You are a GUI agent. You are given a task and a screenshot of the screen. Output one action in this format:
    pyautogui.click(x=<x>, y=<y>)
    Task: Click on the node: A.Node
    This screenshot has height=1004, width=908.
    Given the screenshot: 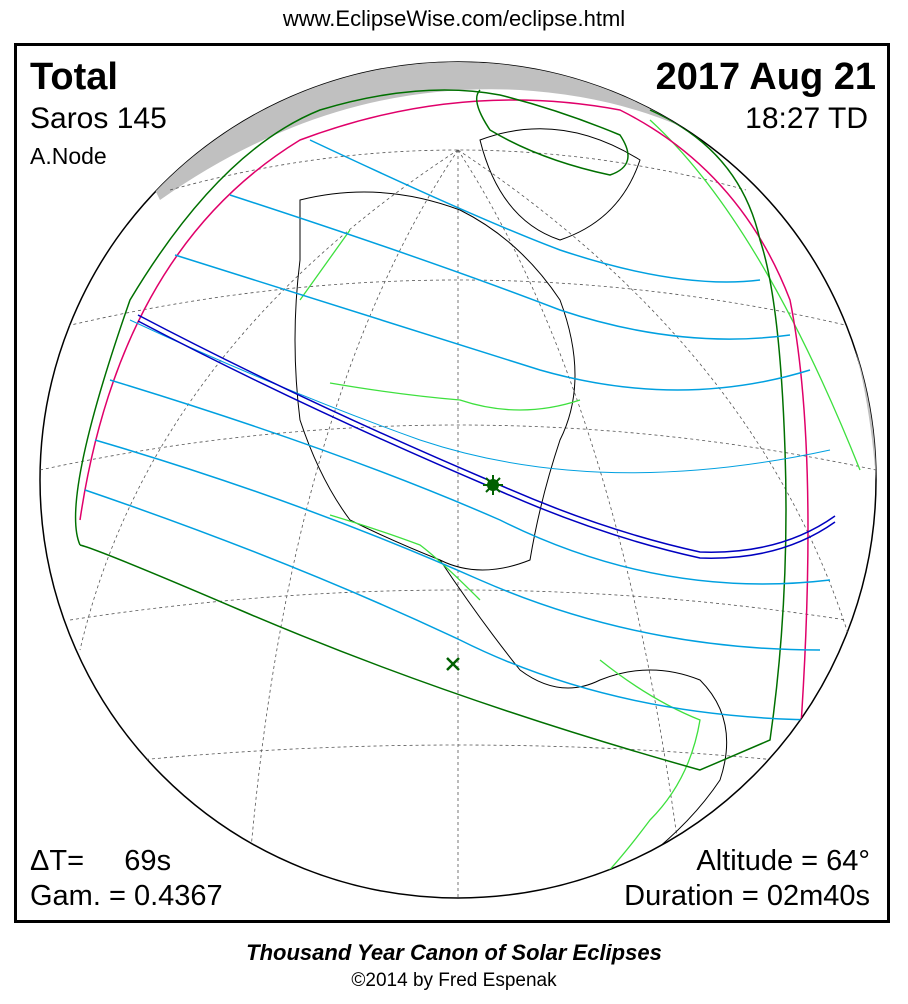 What is the action you would take?
    pyautogui.click(x=68, y=156)
    